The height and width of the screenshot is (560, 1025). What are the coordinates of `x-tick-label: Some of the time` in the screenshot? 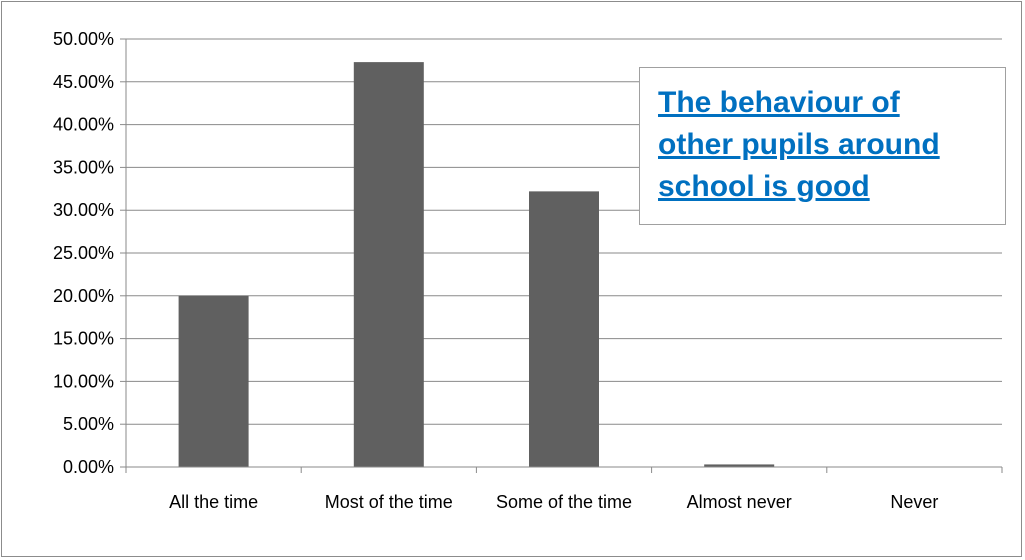 It's located at (564, 502).